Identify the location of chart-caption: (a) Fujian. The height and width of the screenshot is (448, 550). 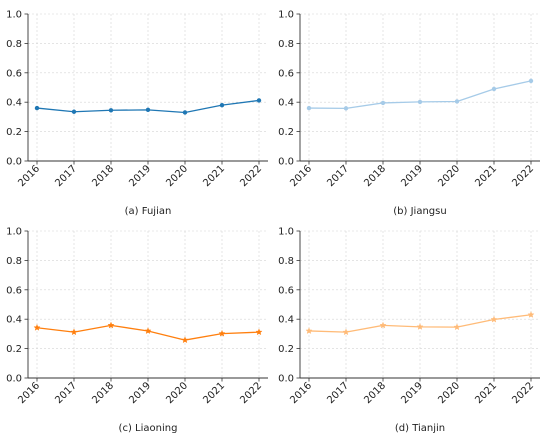
(148, 211).